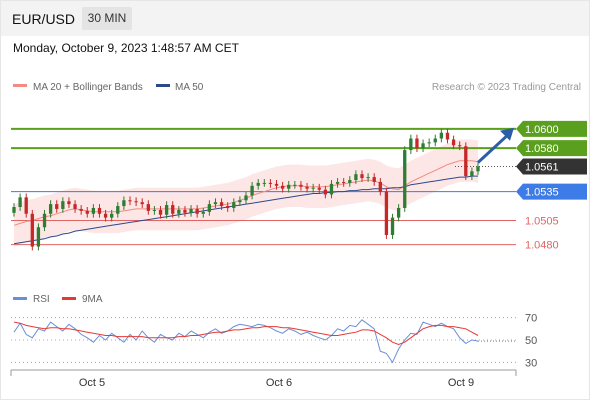 The width and height of the screenshot is (590, 400). Describe the element at coordinates (542, 246) in the screenshot. I see `level-label-1-0480: 1.0480` at that location.